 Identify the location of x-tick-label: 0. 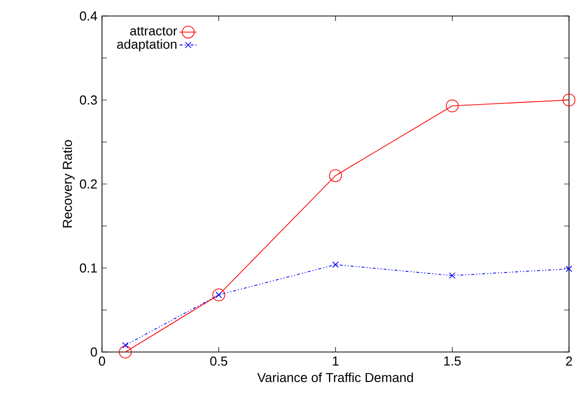
(102, 361).